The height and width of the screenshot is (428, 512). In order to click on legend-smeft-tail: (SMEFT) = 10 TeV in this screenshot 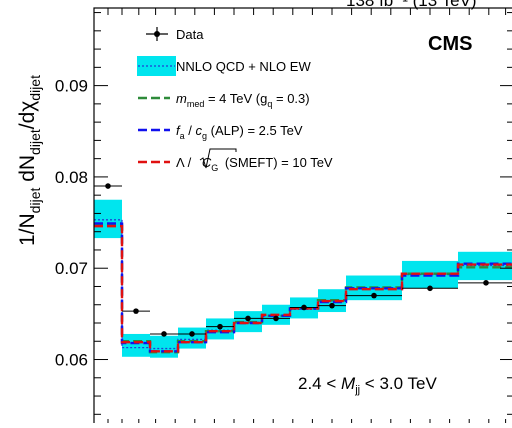, I will do `click(277, 162)`.